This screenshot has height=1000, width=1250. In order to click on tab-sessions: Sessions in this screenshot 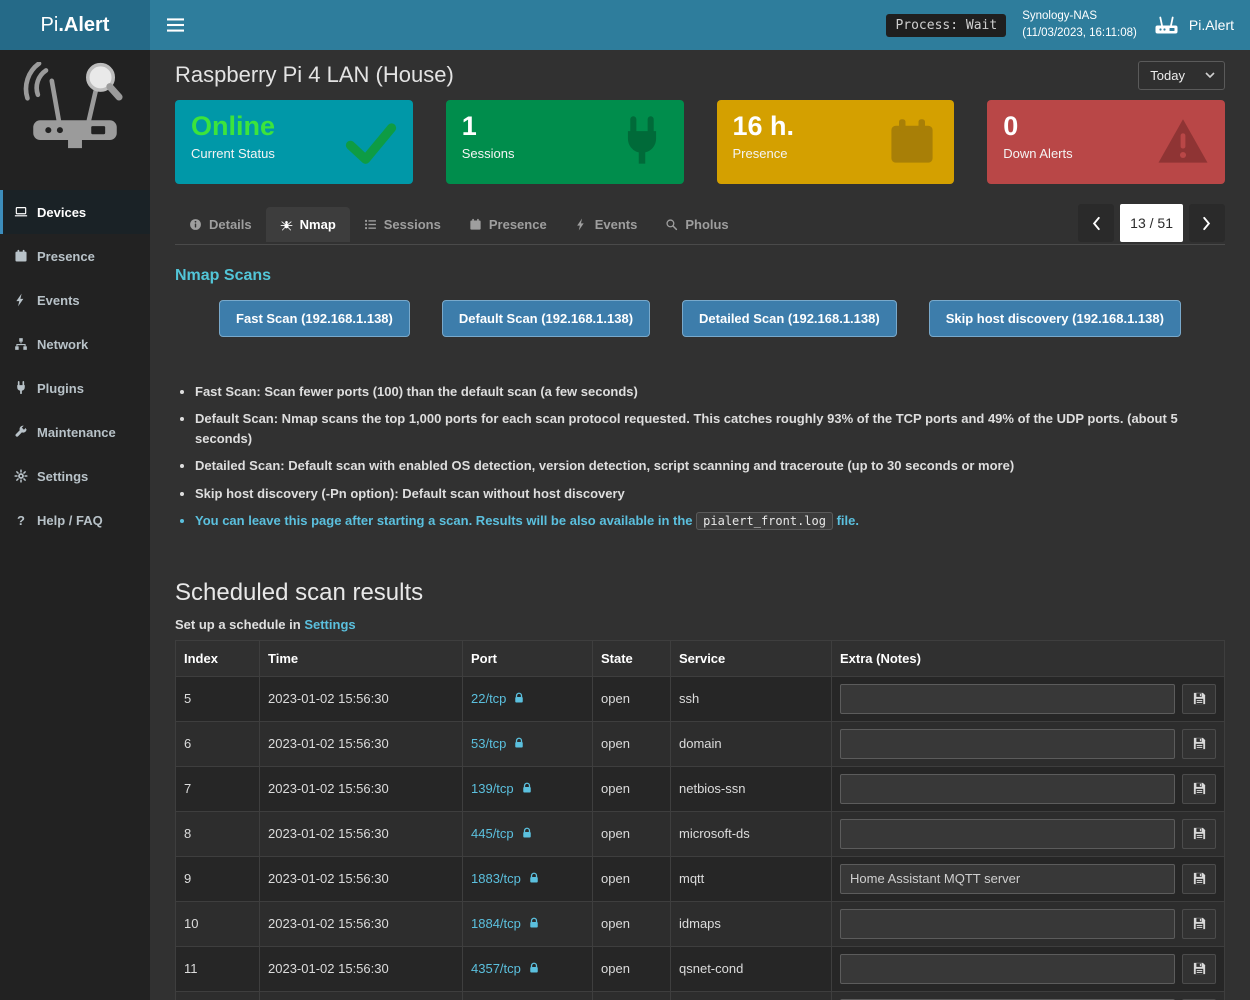, I will do `click(402, 224)`.